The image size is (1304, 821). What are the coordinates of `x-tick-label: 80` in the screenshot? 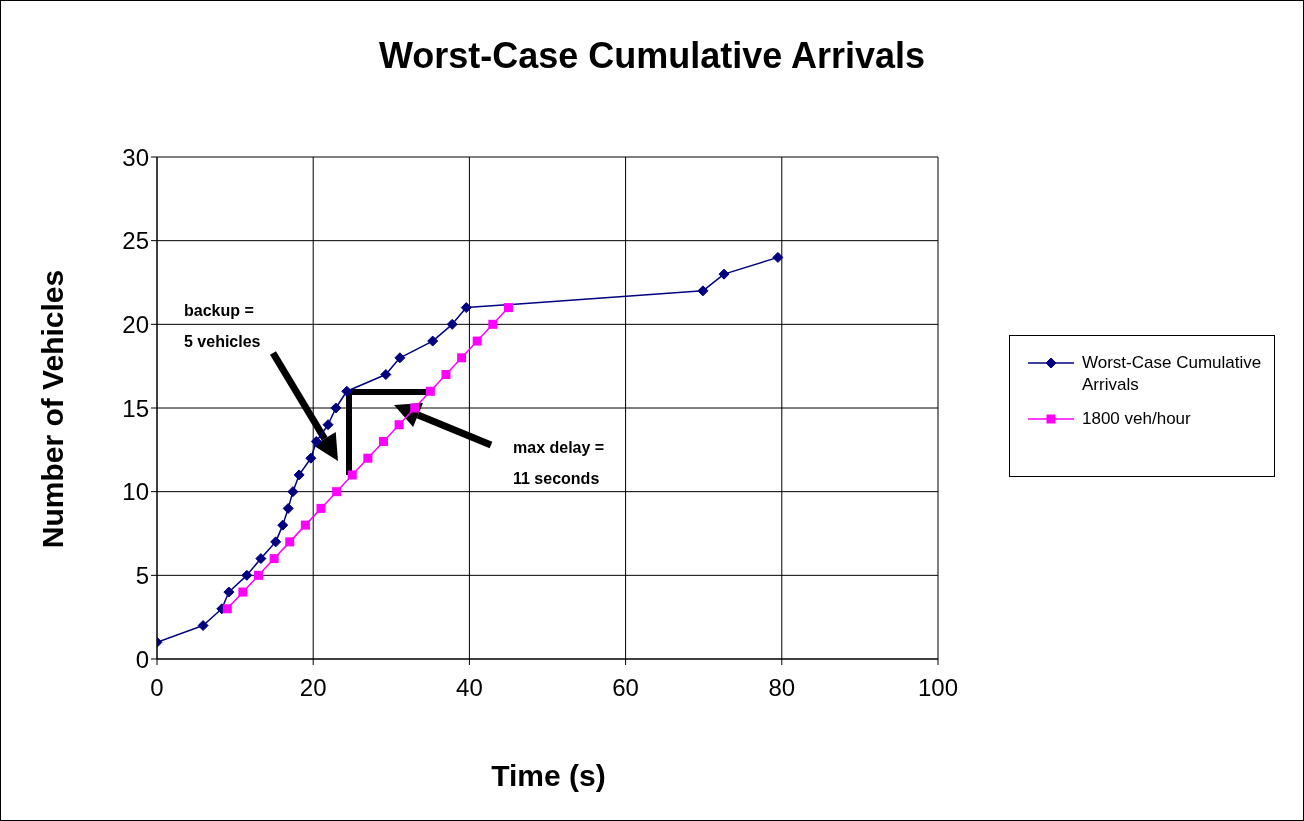 It's located at (782, 688).